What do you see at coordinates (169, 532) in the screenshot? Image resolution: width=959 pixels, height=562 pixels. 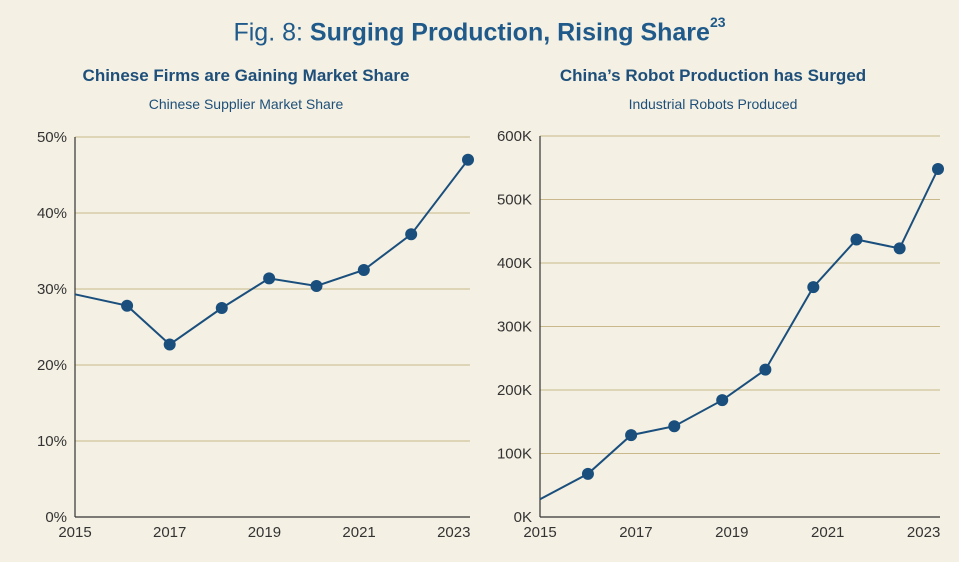 I see `left-x-tick-label: 2017` at bounding box center [169, 532].